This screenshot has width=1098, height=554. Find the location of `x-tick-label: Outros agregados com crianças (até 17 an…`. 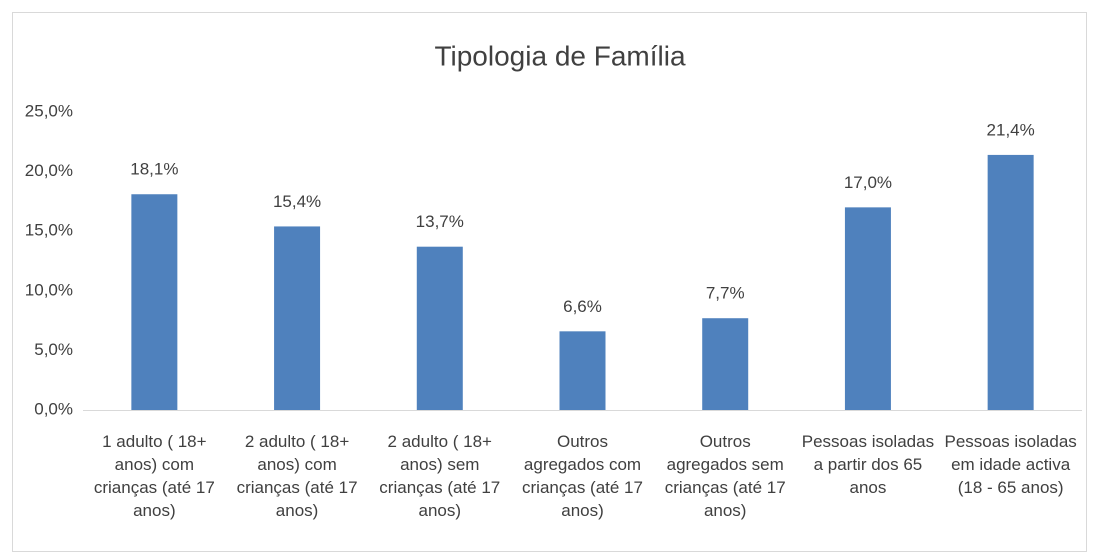

x-tick-label: Outros agregados com crianças (até 17 an… is located at coordinates (582, 476).